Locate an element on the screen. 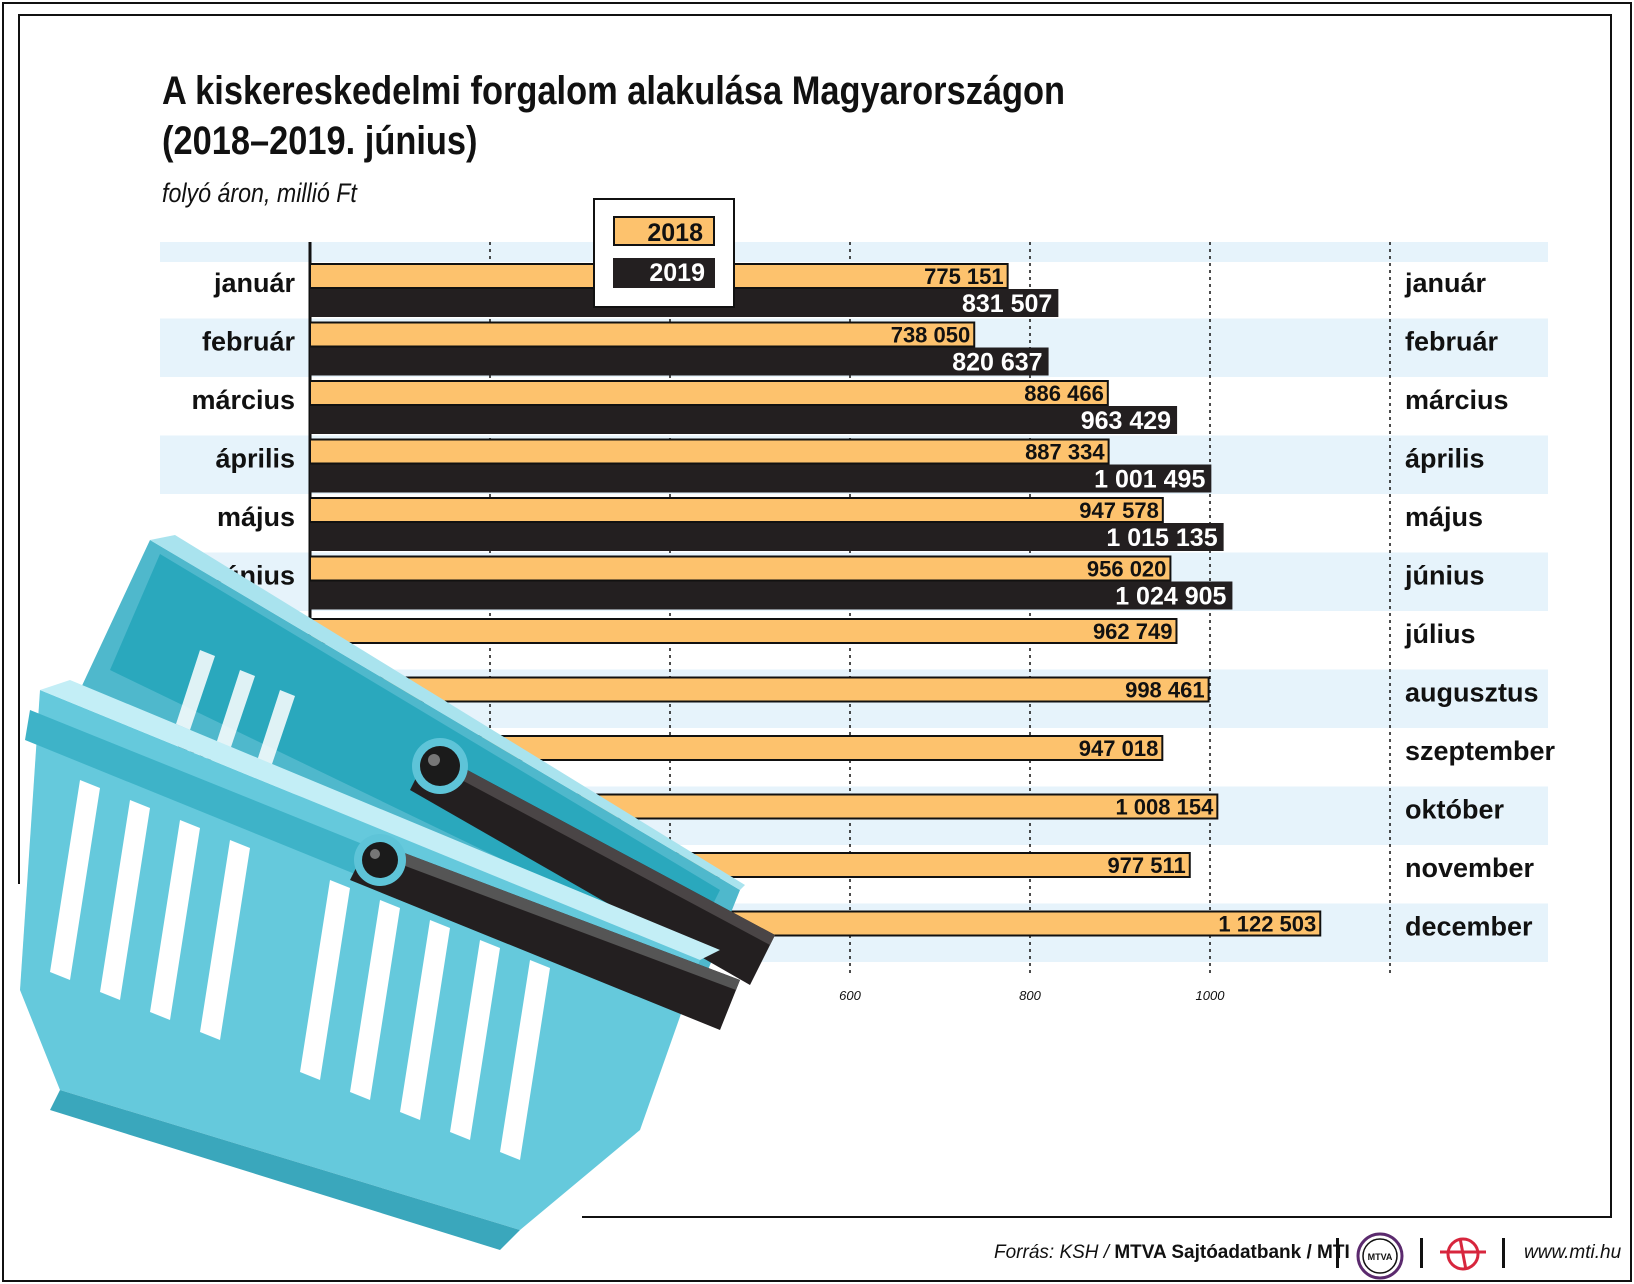  data-label-2019: 1 015 135 is located at coordinates (1161, 538).